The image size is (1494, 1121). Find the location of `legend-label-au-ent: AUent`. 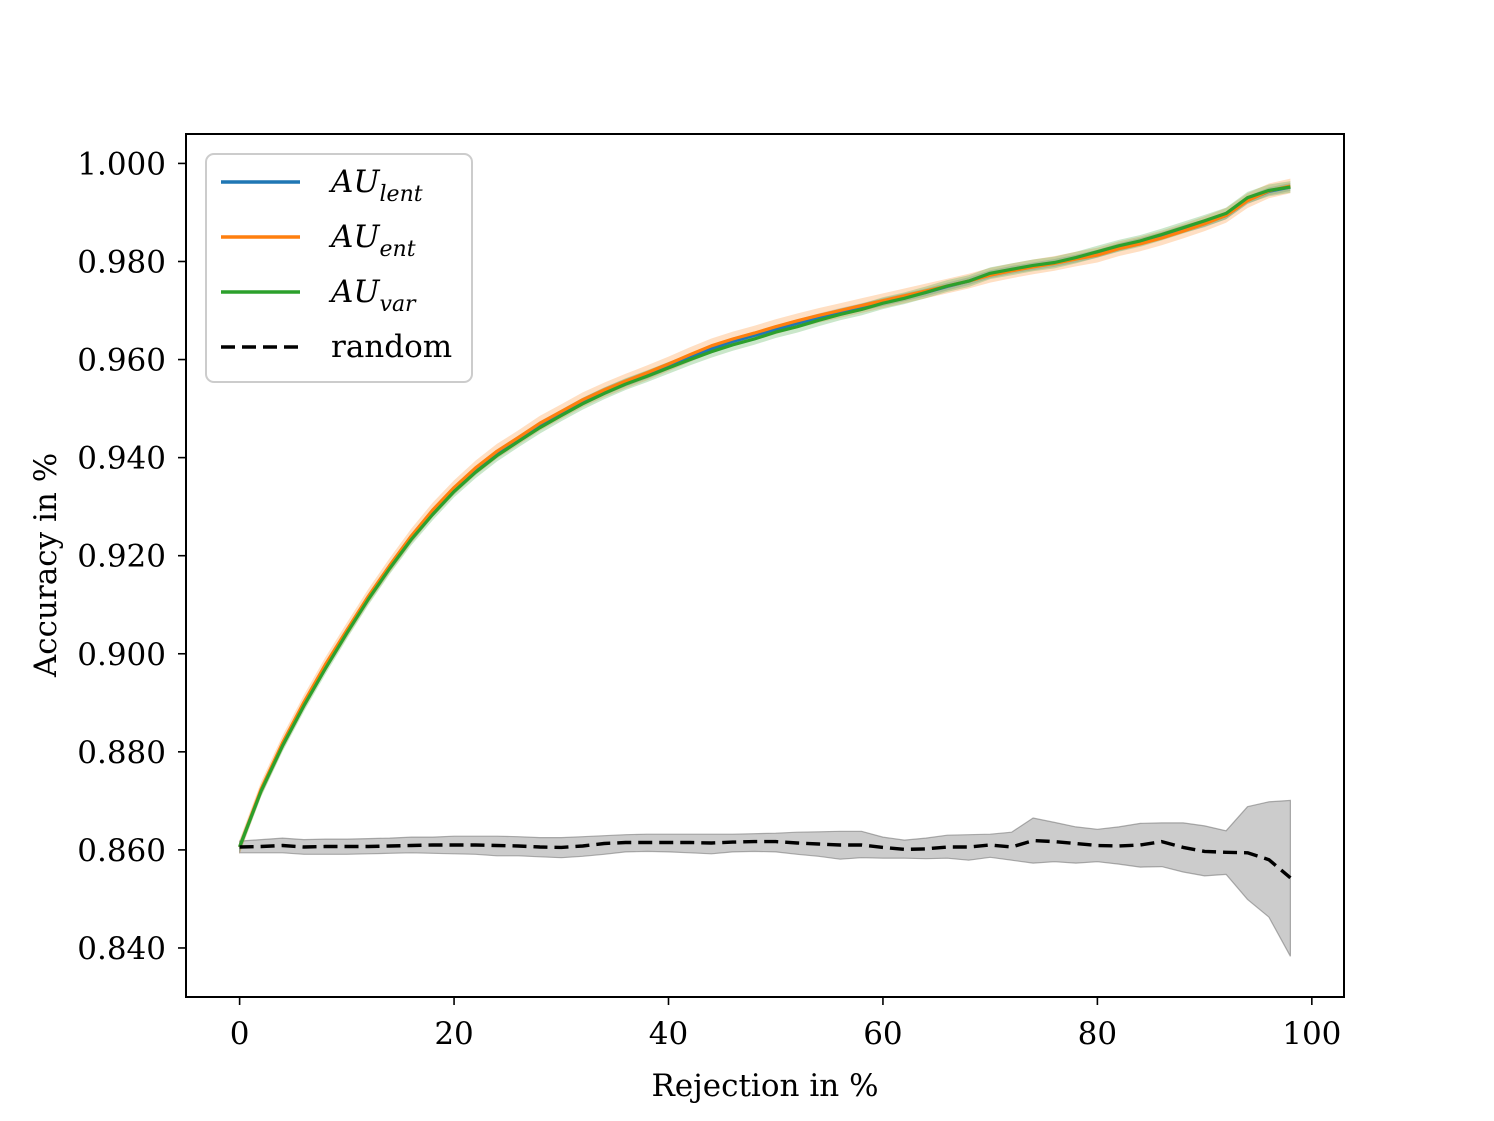

legend-label-au-ent: AUent is located at coordinates (372, 240).